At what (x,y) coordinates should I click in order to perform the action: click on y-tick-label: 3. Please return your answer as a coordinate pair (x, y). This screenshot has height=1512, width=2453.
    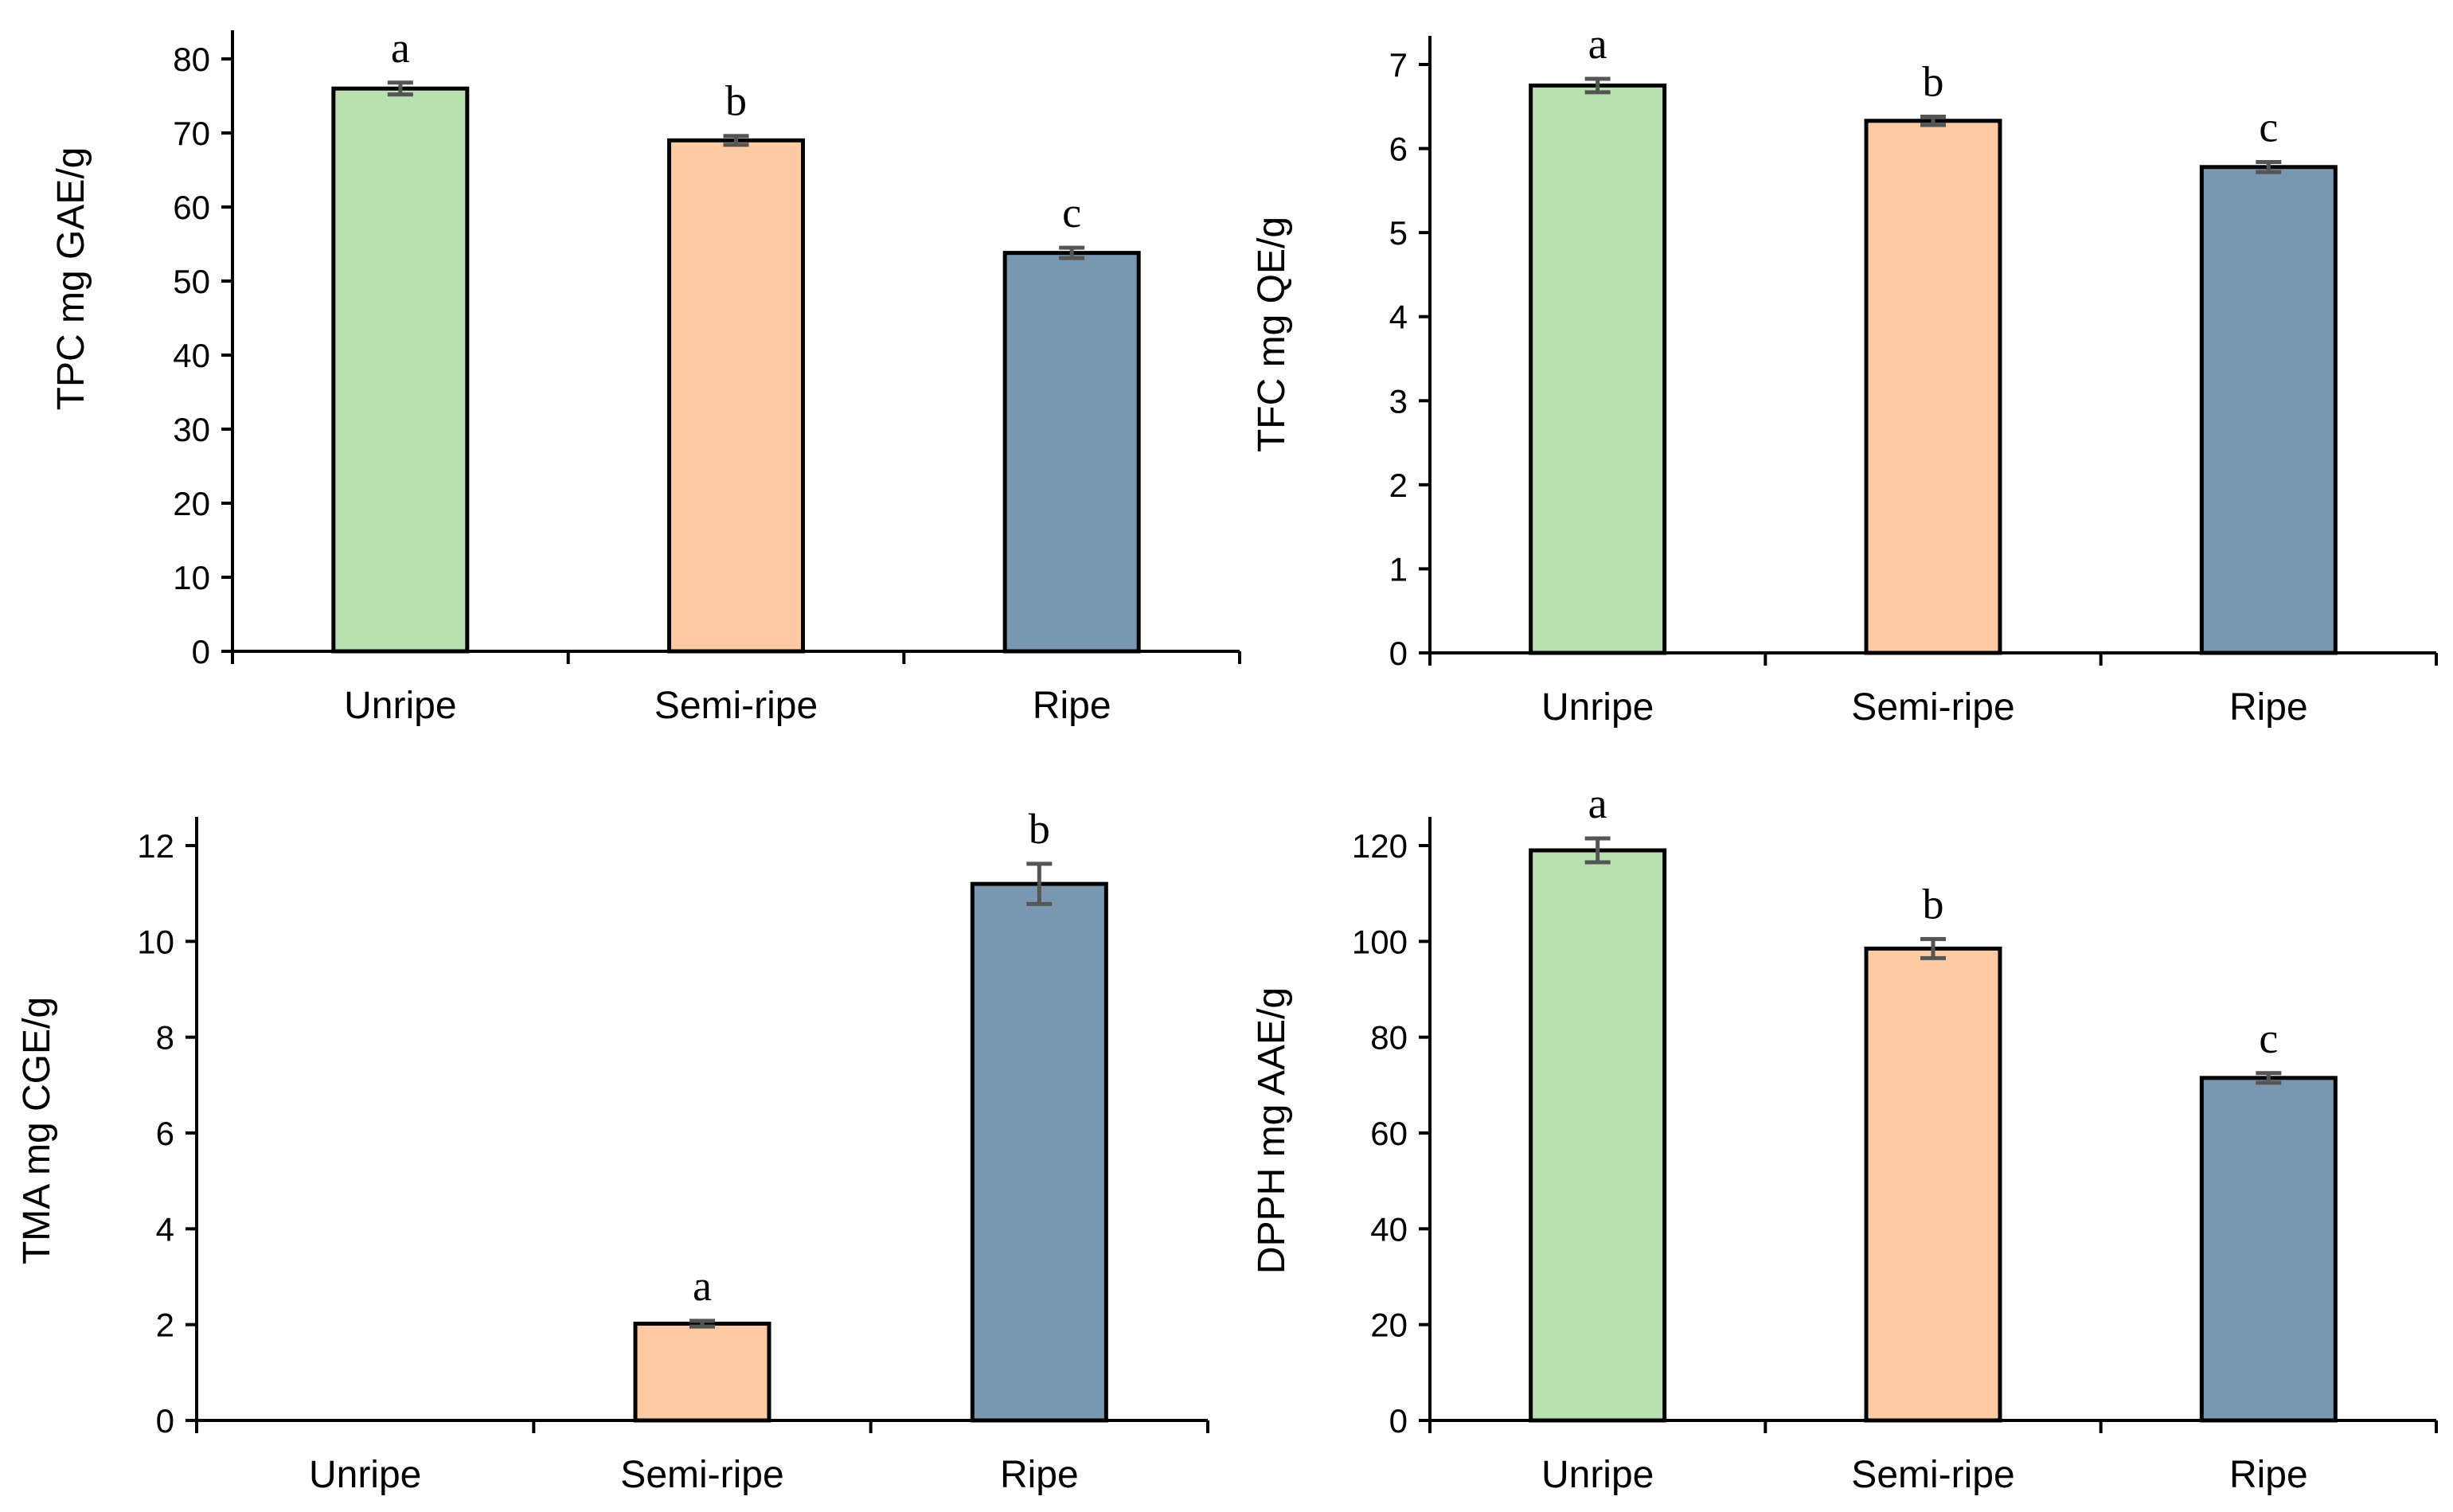
    Looking at the image, I should click on (1399, 401).